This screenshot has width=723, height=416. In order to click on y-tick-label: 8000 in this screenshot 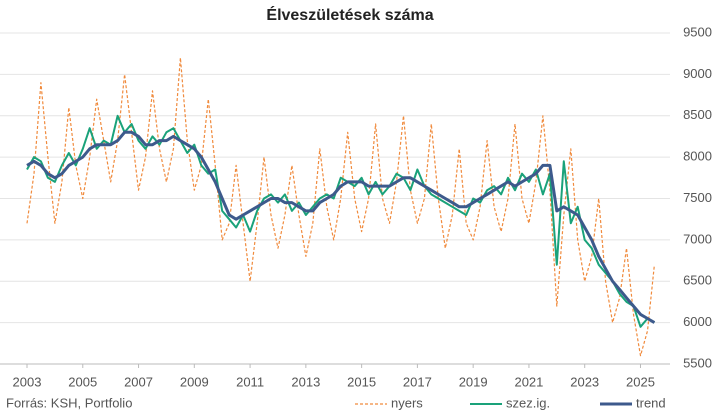, I will do `click(697, 156)`.